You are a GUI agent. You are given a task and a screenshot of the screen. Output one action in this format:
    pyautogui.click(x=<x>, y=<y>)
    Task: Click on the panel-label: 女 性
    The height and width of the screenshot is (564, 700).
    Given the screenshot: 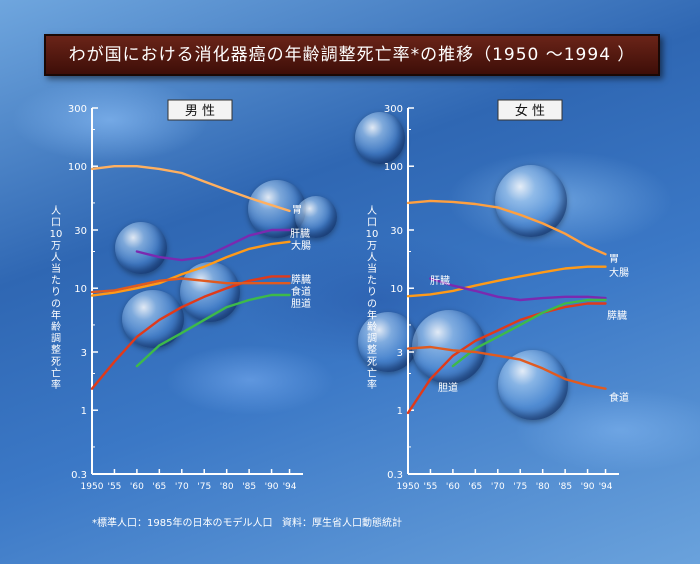 What is the action you would take?
    pyautogui.click(x=530, y=111)
    